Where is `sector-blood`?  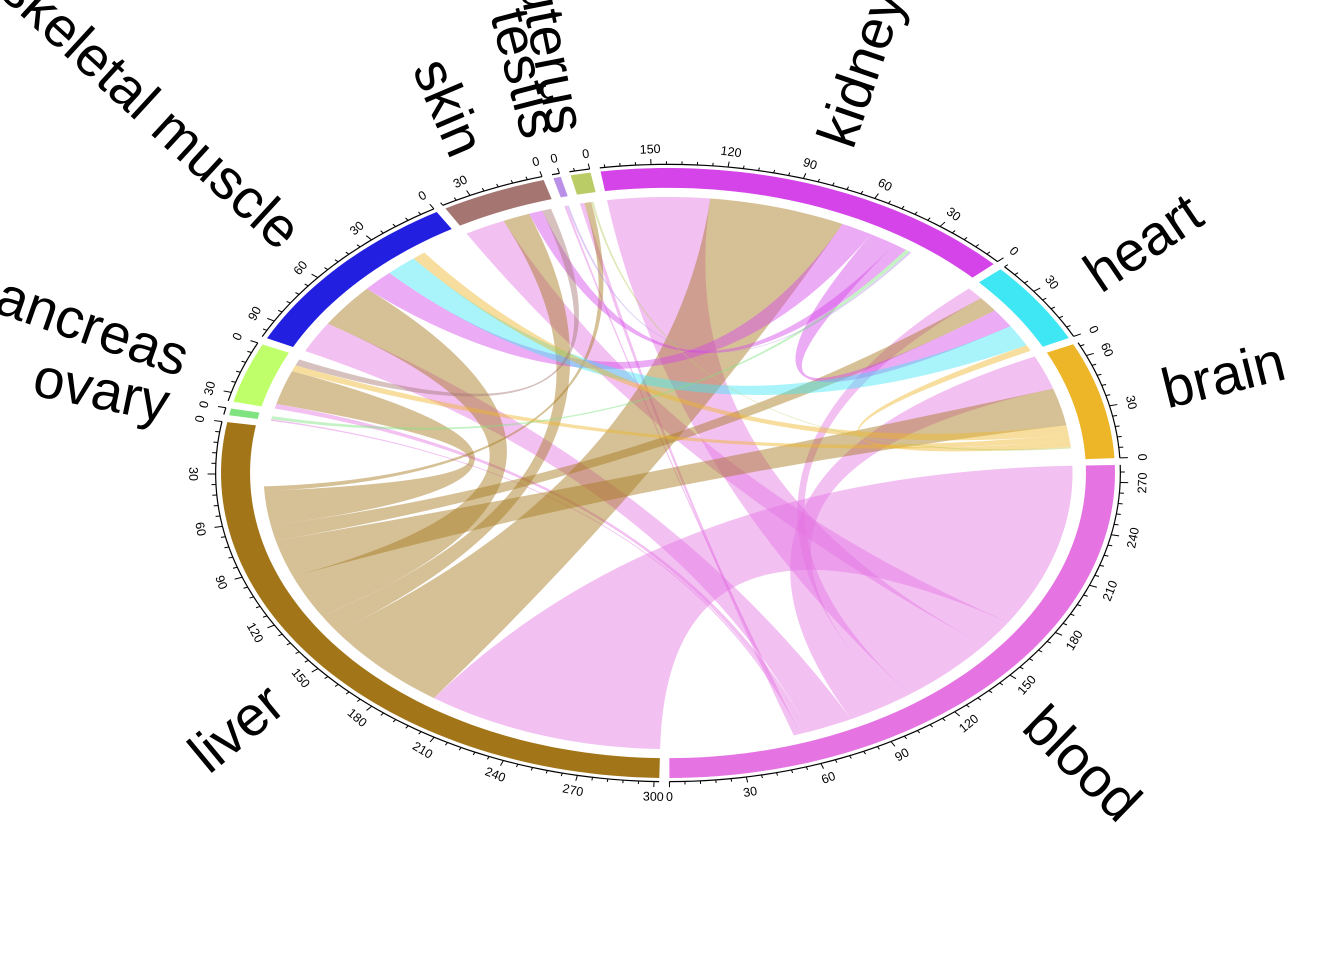 sector-blood is located at coordinates (892, 621).